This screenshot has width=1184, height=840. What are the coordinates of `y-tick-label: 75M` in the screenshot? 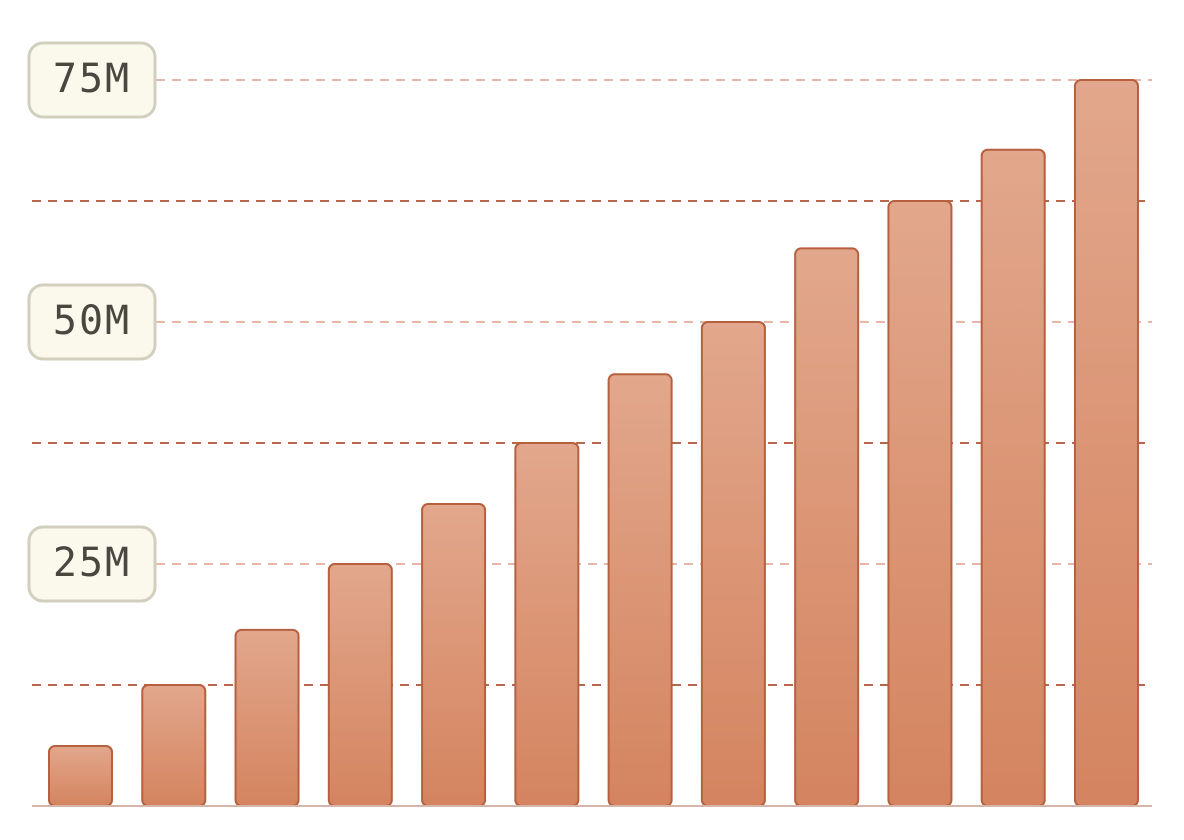 It's located at (92, 79).